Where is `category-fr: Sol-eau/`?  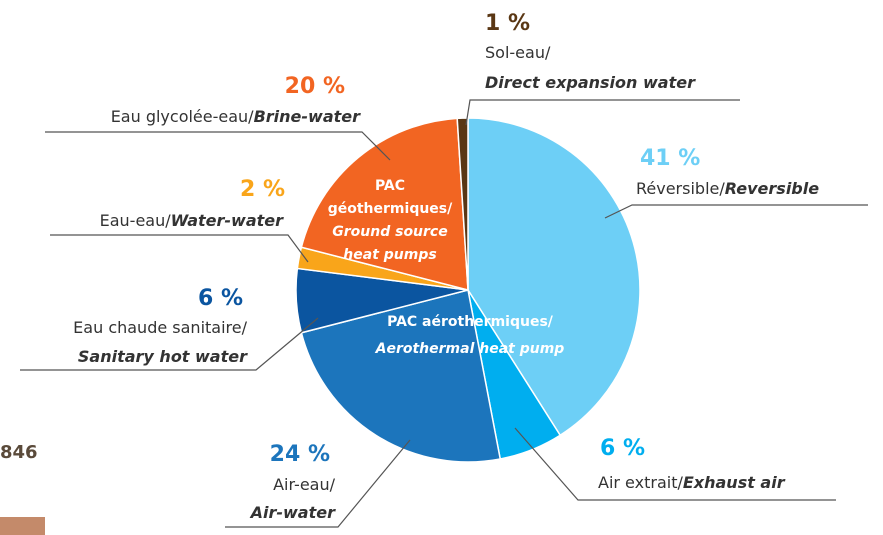 category-fr: Sol-eau/ is located at coordinates (518, 52).